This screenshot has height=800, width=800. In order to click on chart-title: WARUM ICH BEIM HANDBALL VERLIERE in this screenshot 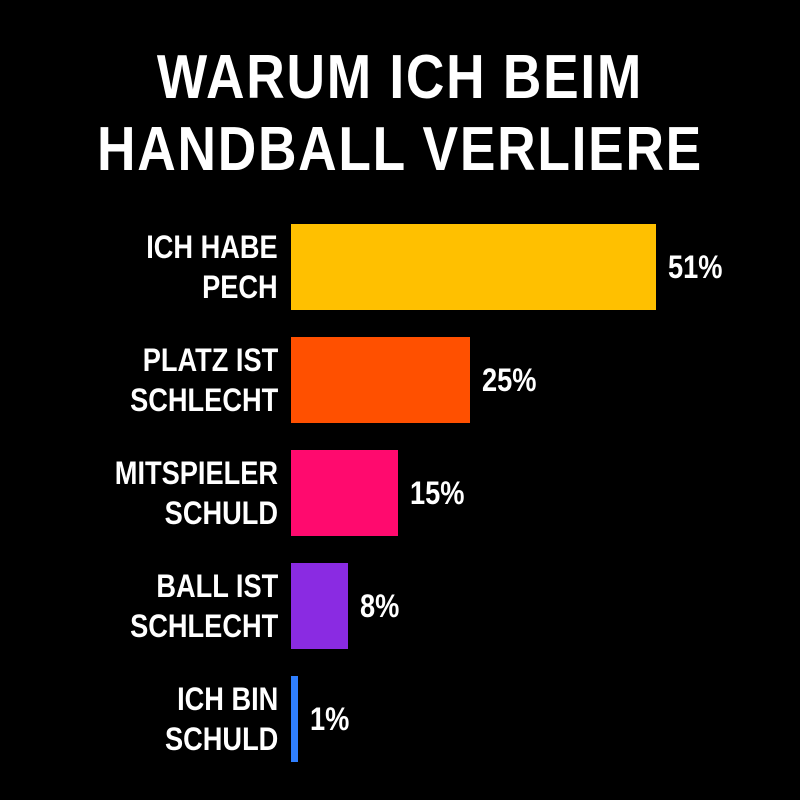, I will do `click(400, 113)`.